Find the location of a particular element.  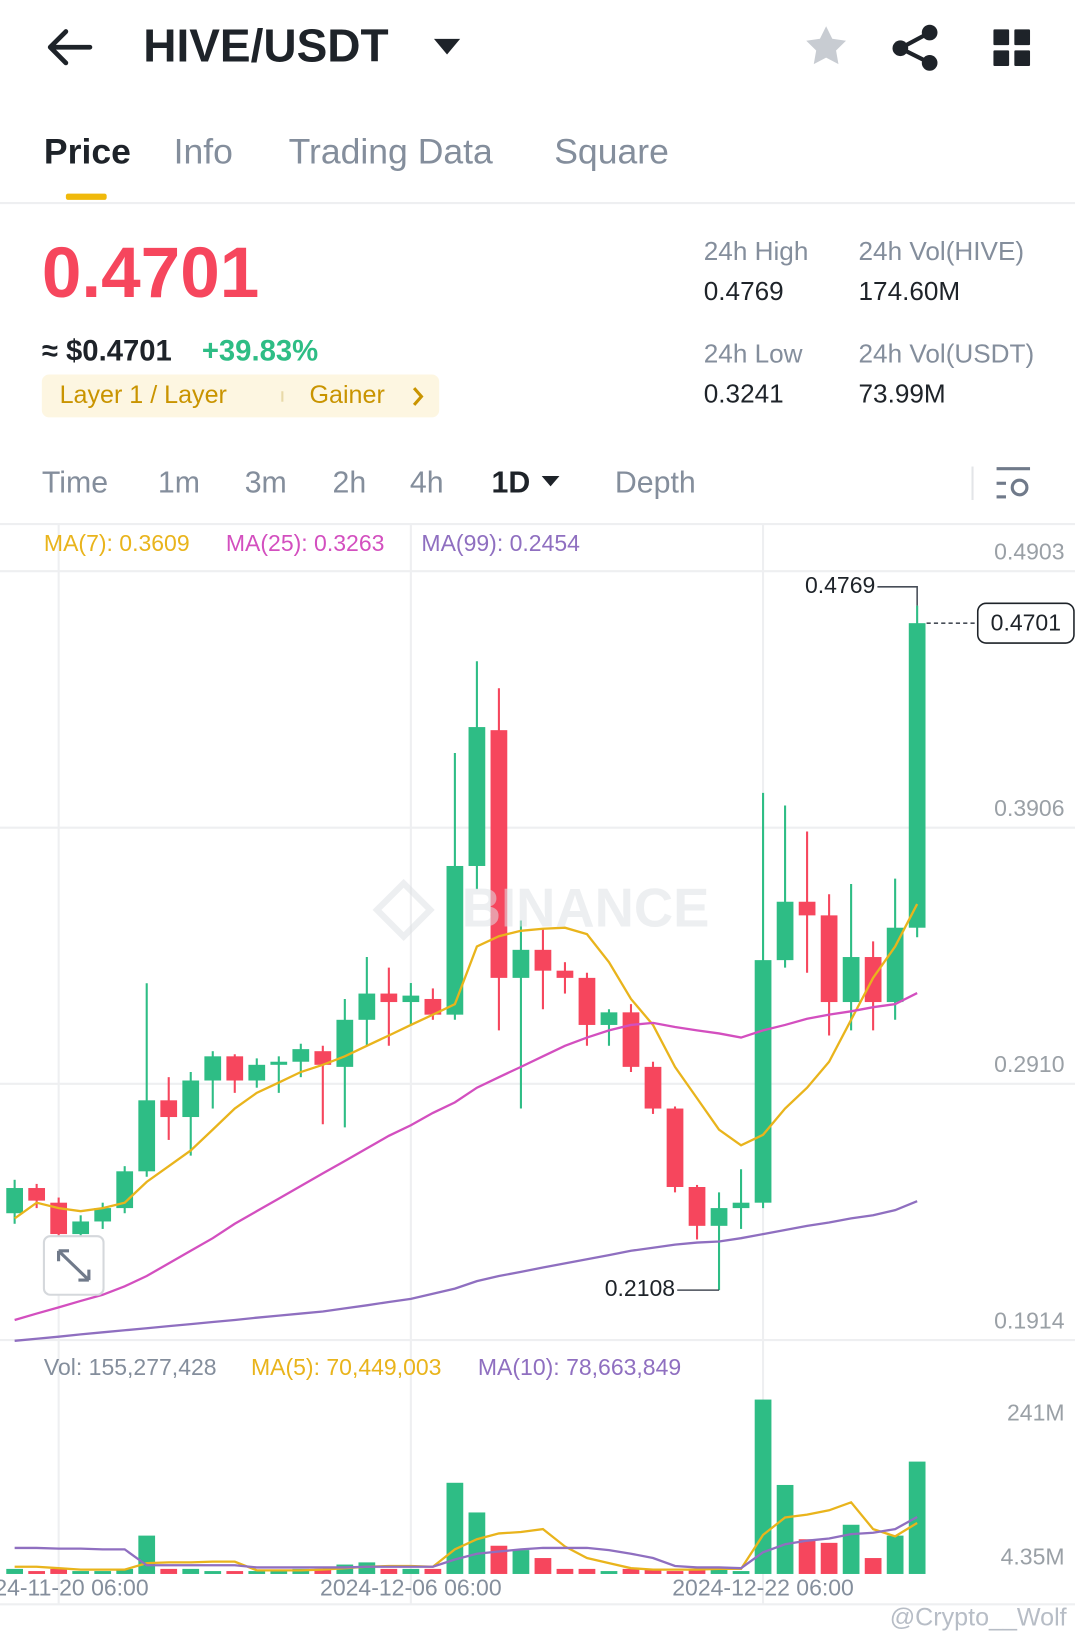

stat-label: 24h Low is located at coordinates (753, 354).